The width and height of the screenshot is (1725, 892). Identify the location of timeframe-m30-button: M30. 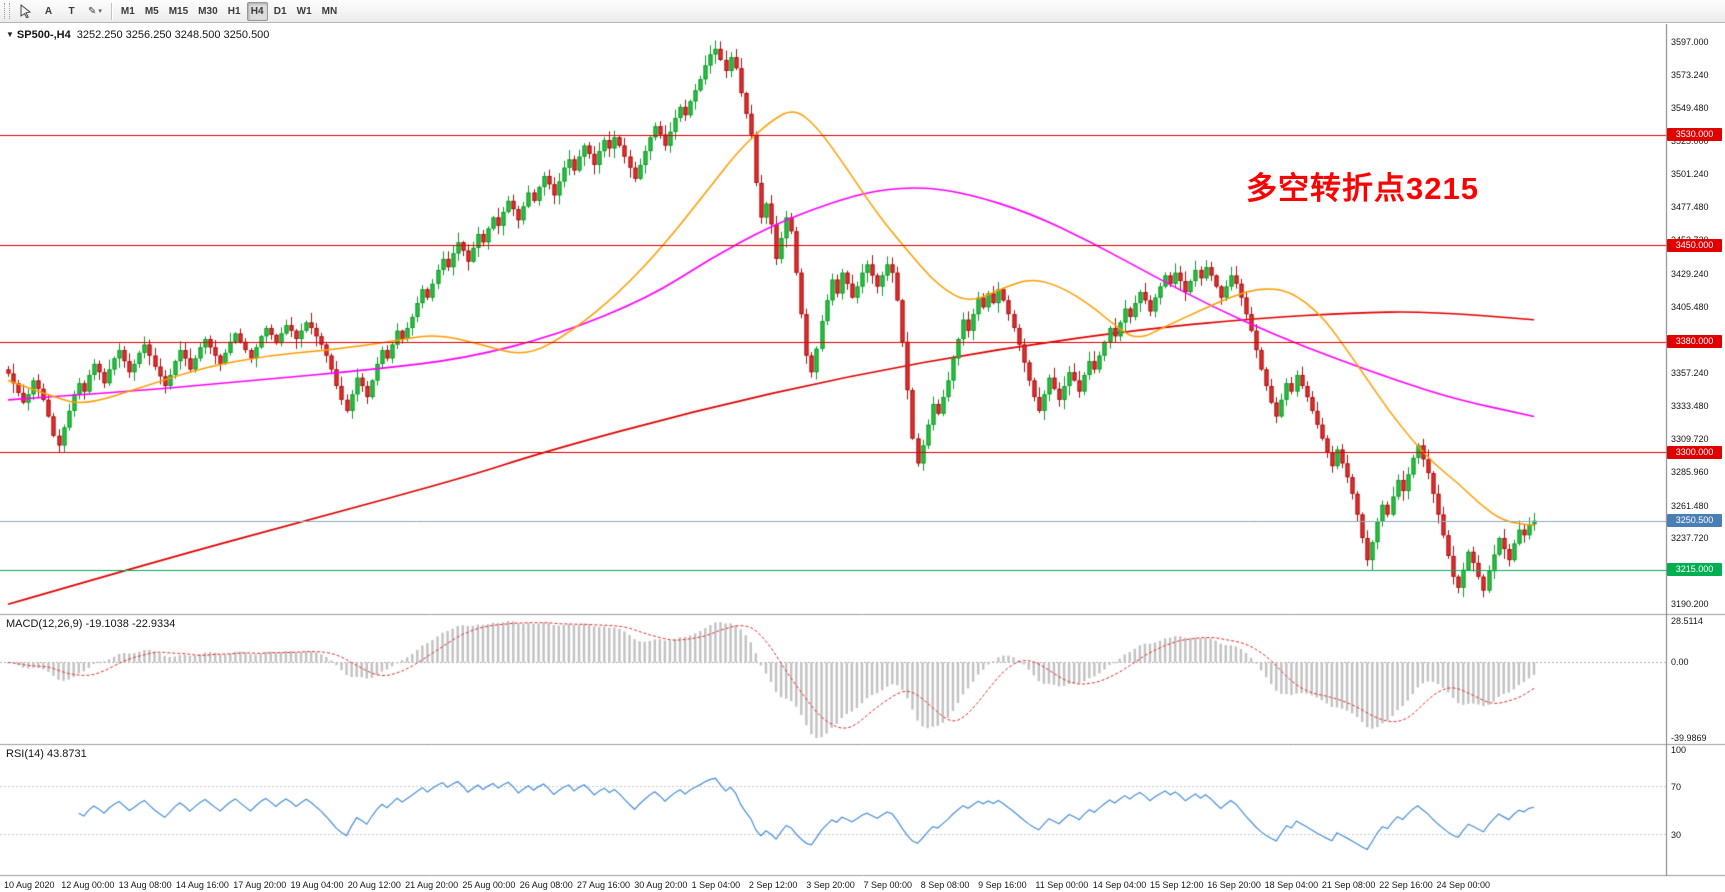
(207, 11).